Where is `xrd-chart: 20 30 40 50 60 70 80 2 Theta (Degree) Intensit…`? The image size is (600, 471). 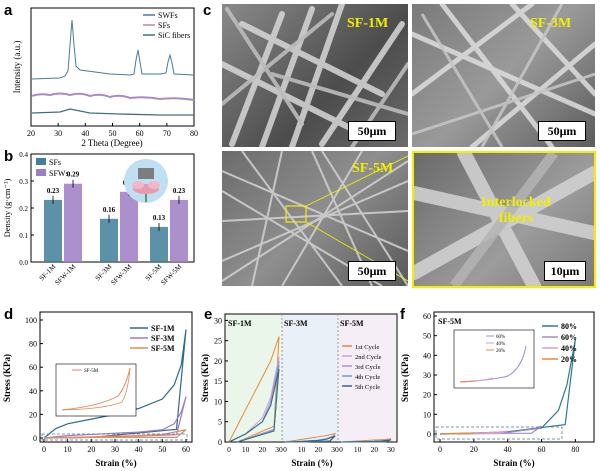 xrd-chart: 20 30 40 50 60 70 80 2 Theta (Degree) Intensit… is located at coordinates (105, 77).